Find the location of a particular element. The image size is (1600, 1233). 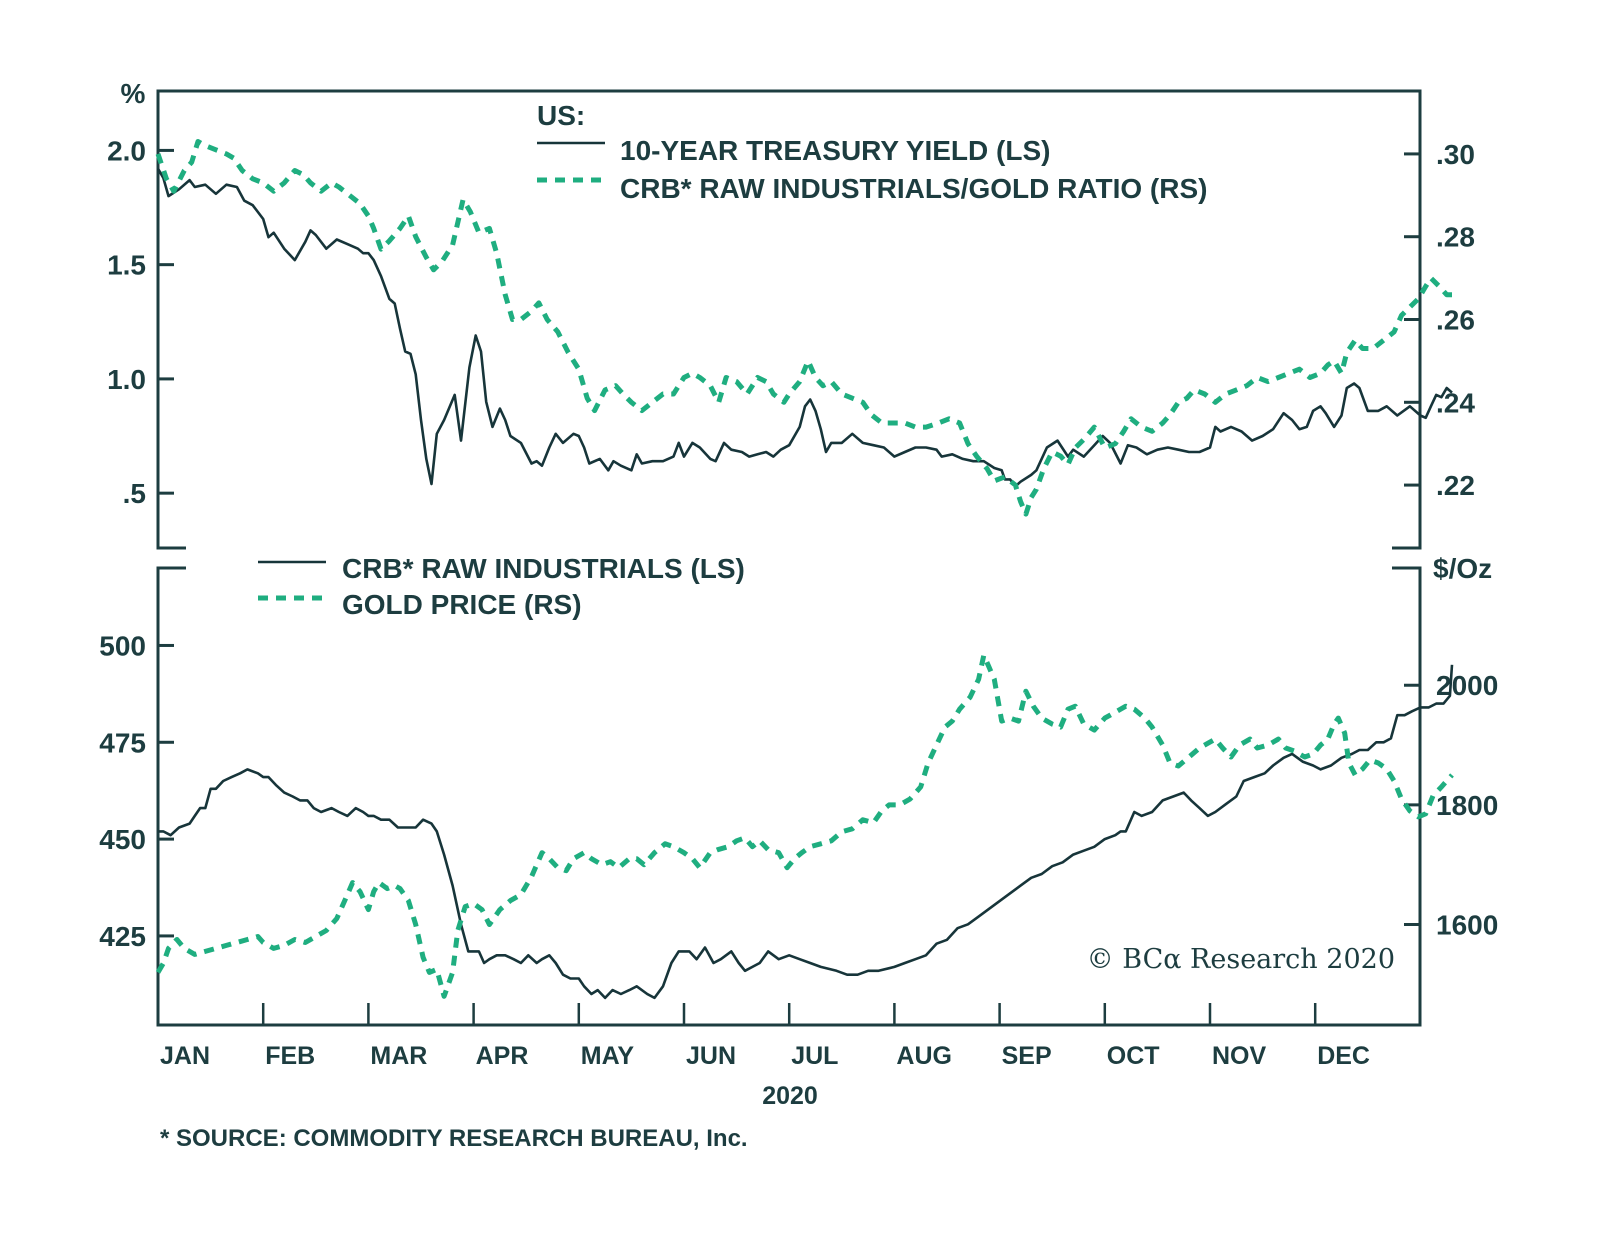

bottom-right-tick-label: 2000 is located at coordinates (1467, 685).